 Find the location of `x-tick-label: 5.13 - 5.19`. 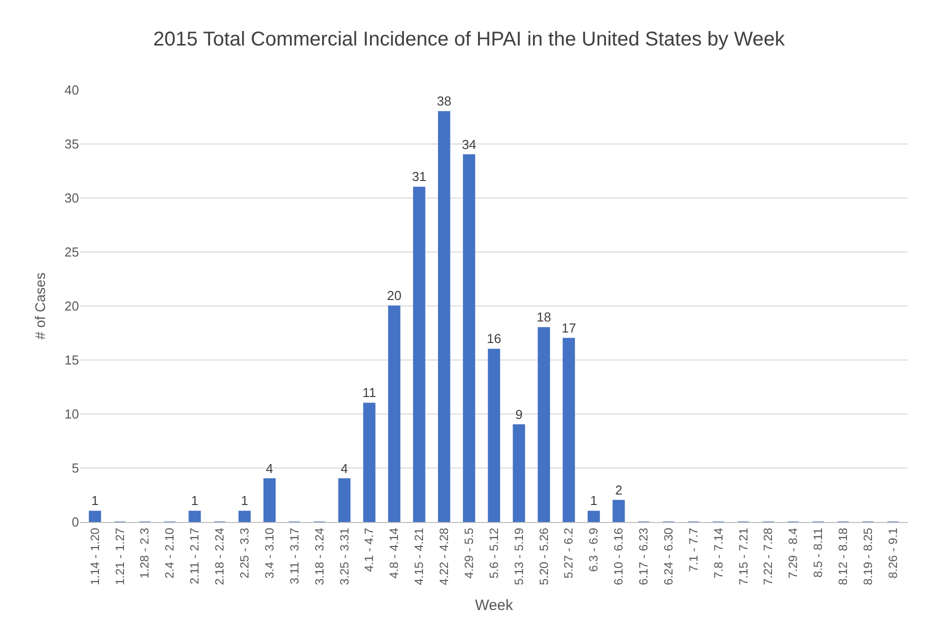

x-tick-label: 5.13 - 5.19 is located at coordinates (519, 556).